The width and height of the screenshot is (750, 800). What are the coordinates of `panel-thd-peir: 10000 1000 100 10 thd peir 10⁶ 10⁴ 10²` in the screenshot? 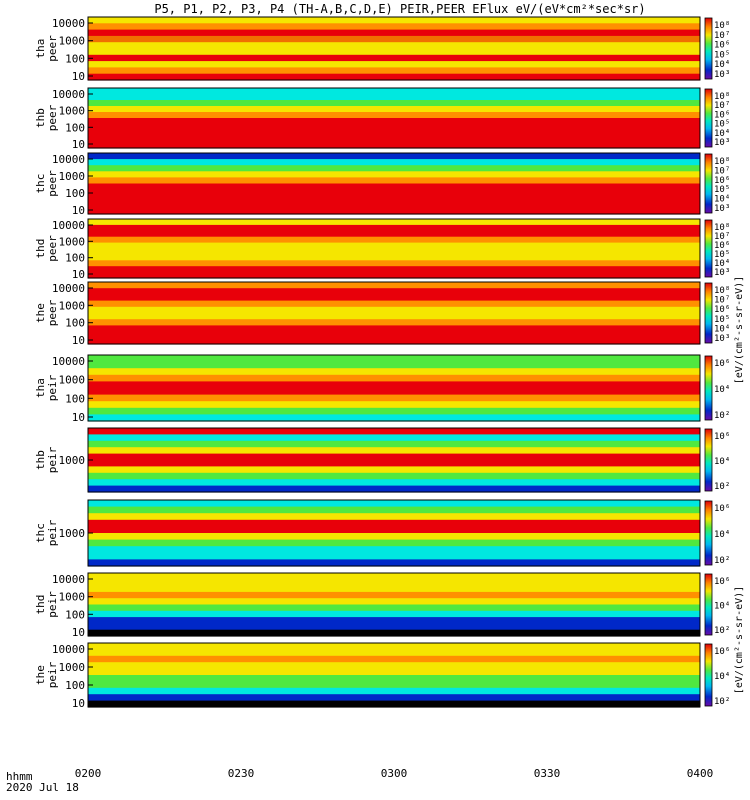 It's located at (382, 605).